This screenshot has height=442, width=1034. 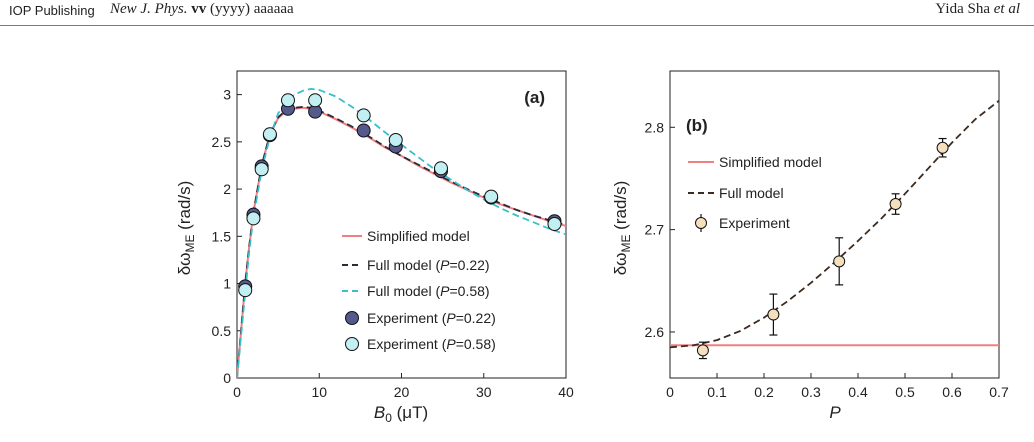 I want to click on panel-b-xtick-label: 0.3, so click(x=811, y=392).